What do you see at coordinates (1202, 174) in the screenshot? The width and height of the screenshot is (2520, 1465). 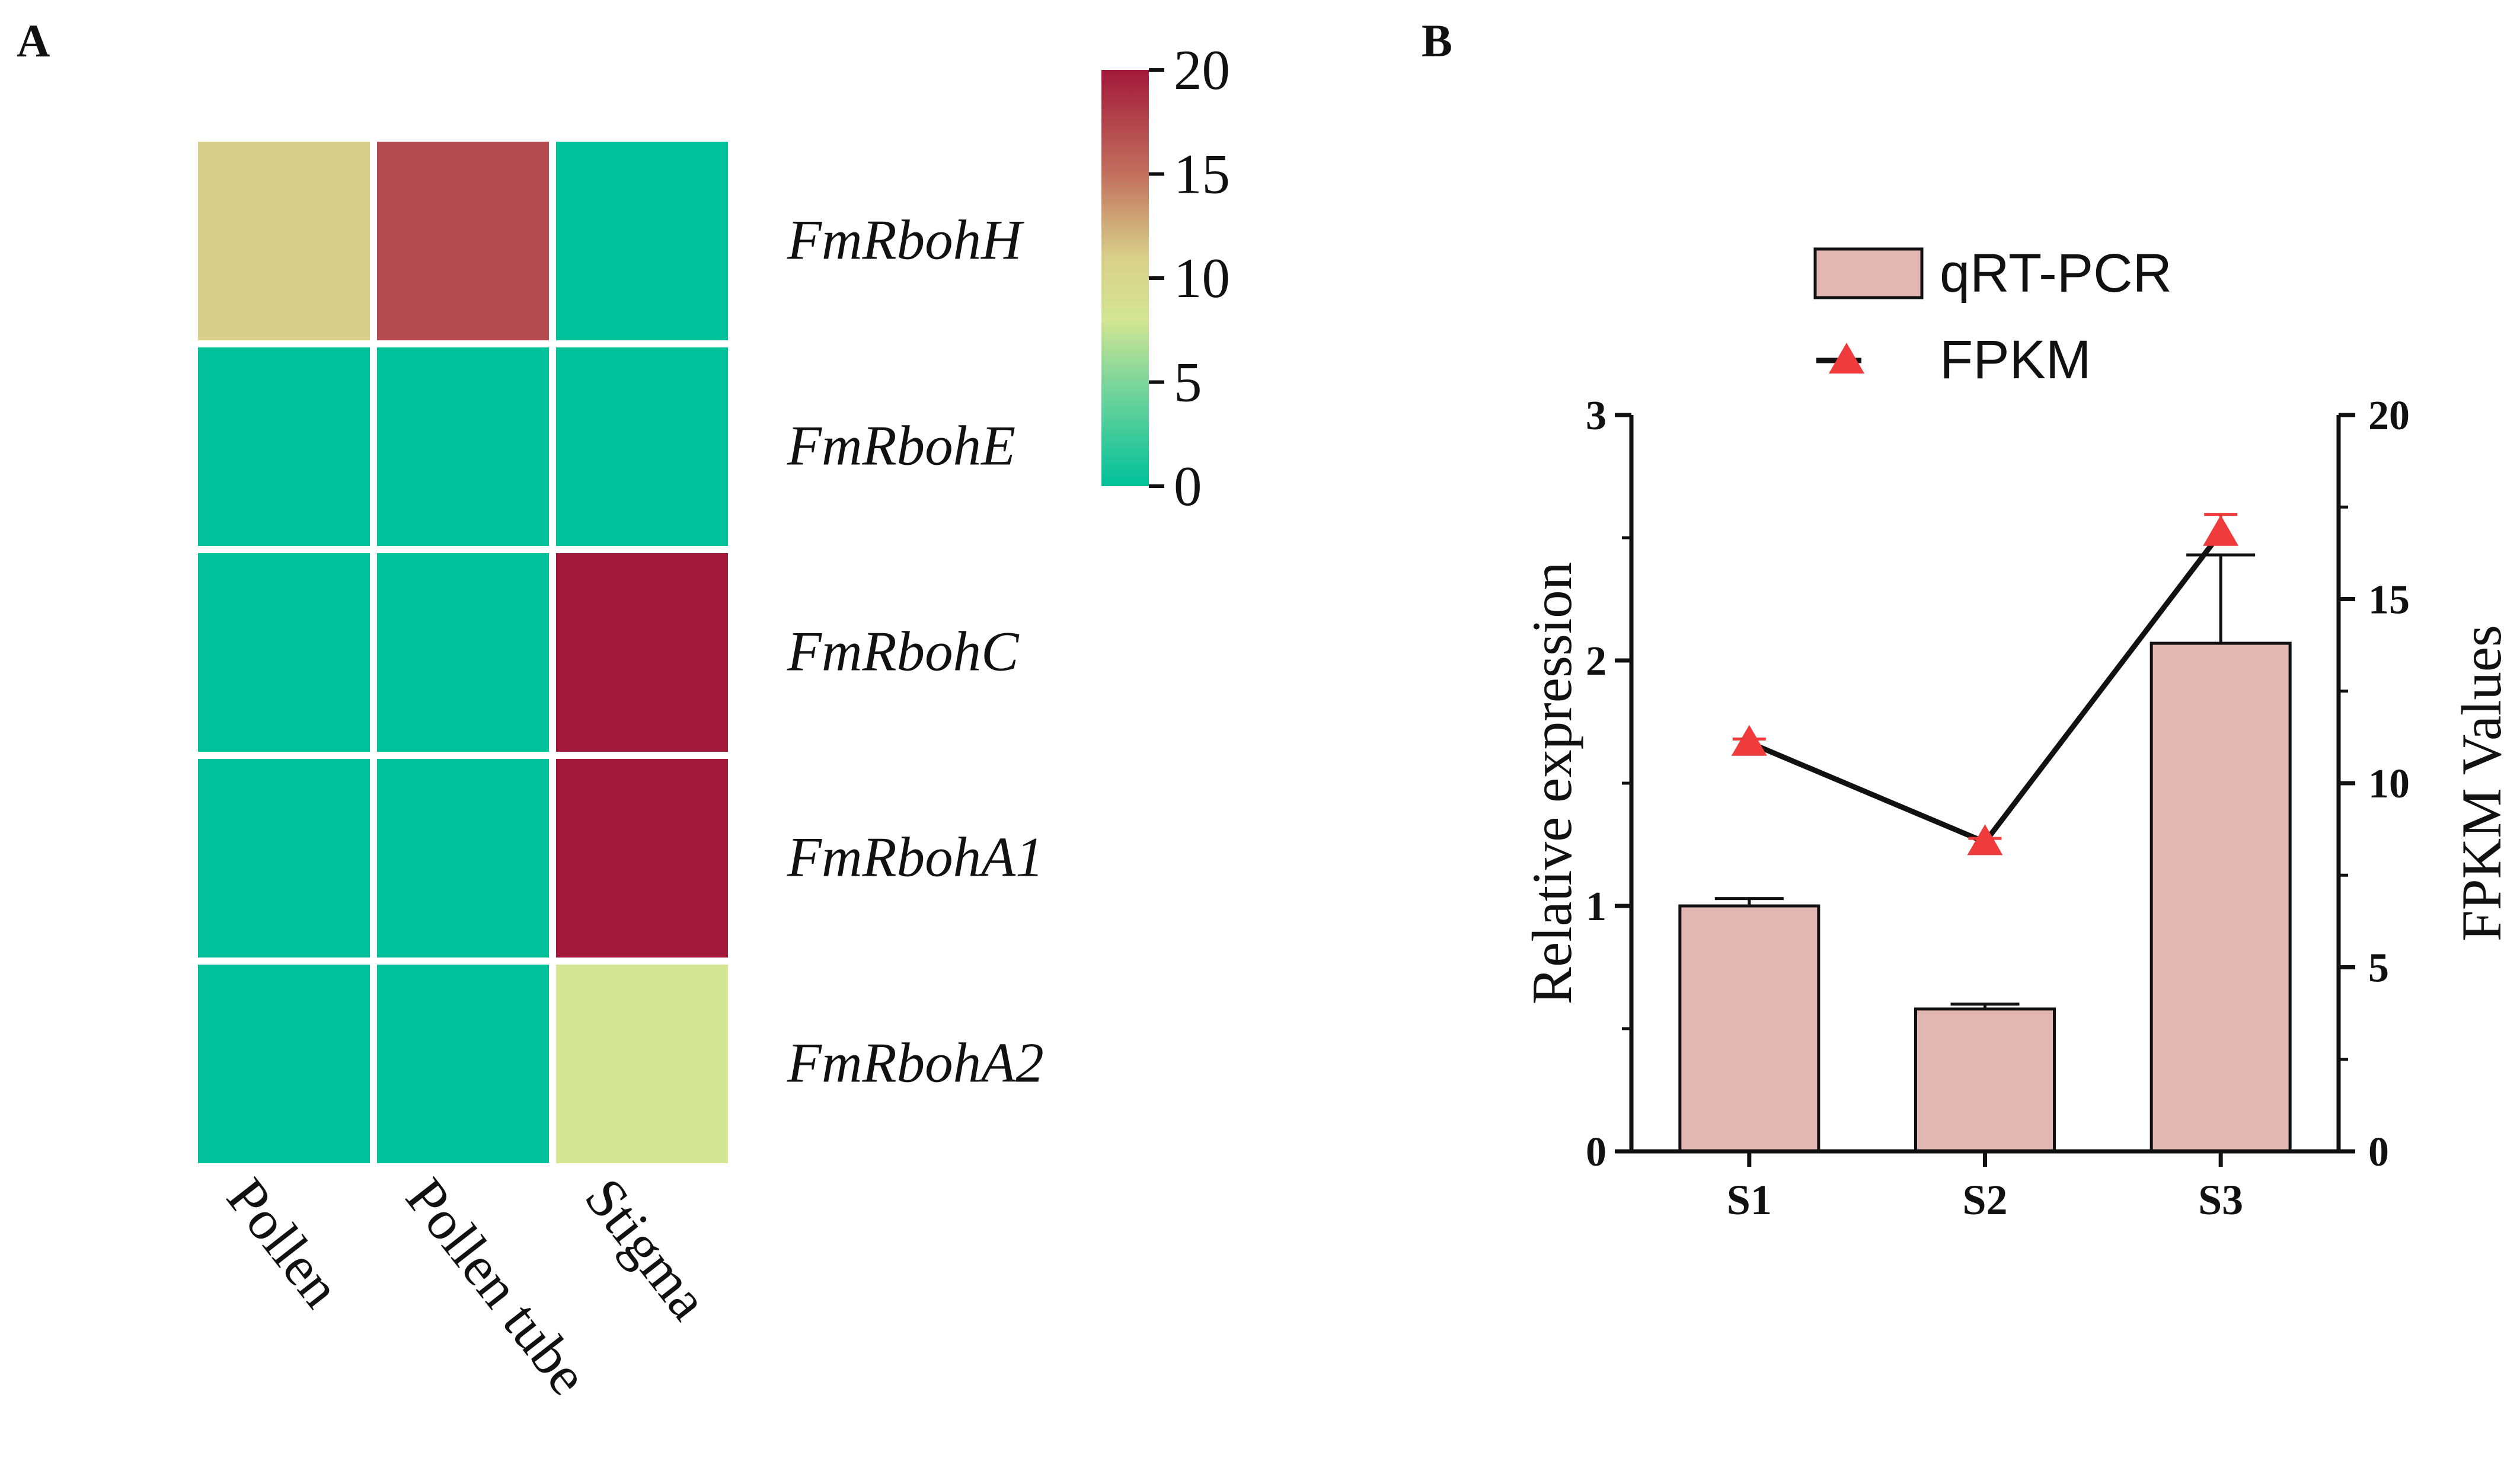 I see `colorbar-tick-label: 15` at bounding box center [1202, 174].